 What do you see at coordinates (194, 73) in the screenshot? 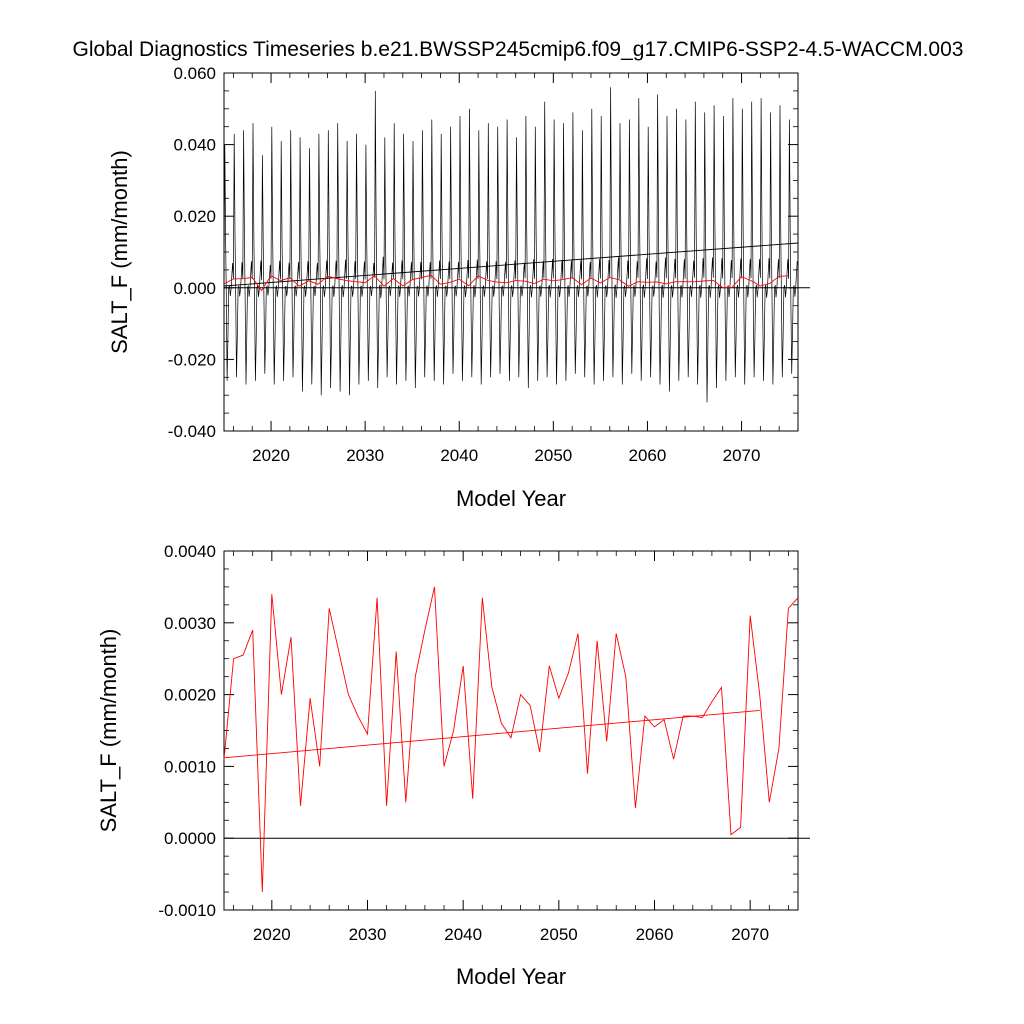
I see `y-tick-label: 0.060` at bounding box center [194, 73].